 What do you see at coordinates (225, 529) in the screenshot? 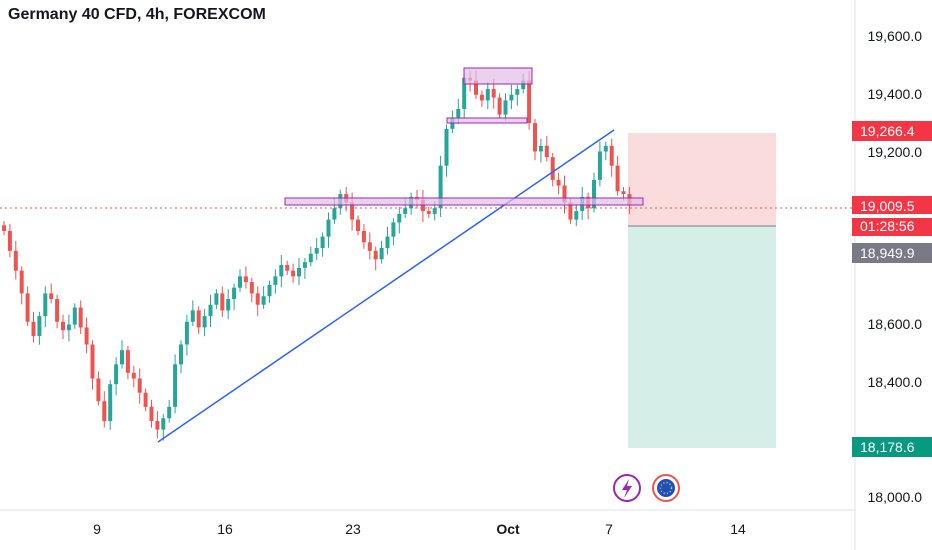
I see `time-tick: 16` at bounding box center [225, 529].